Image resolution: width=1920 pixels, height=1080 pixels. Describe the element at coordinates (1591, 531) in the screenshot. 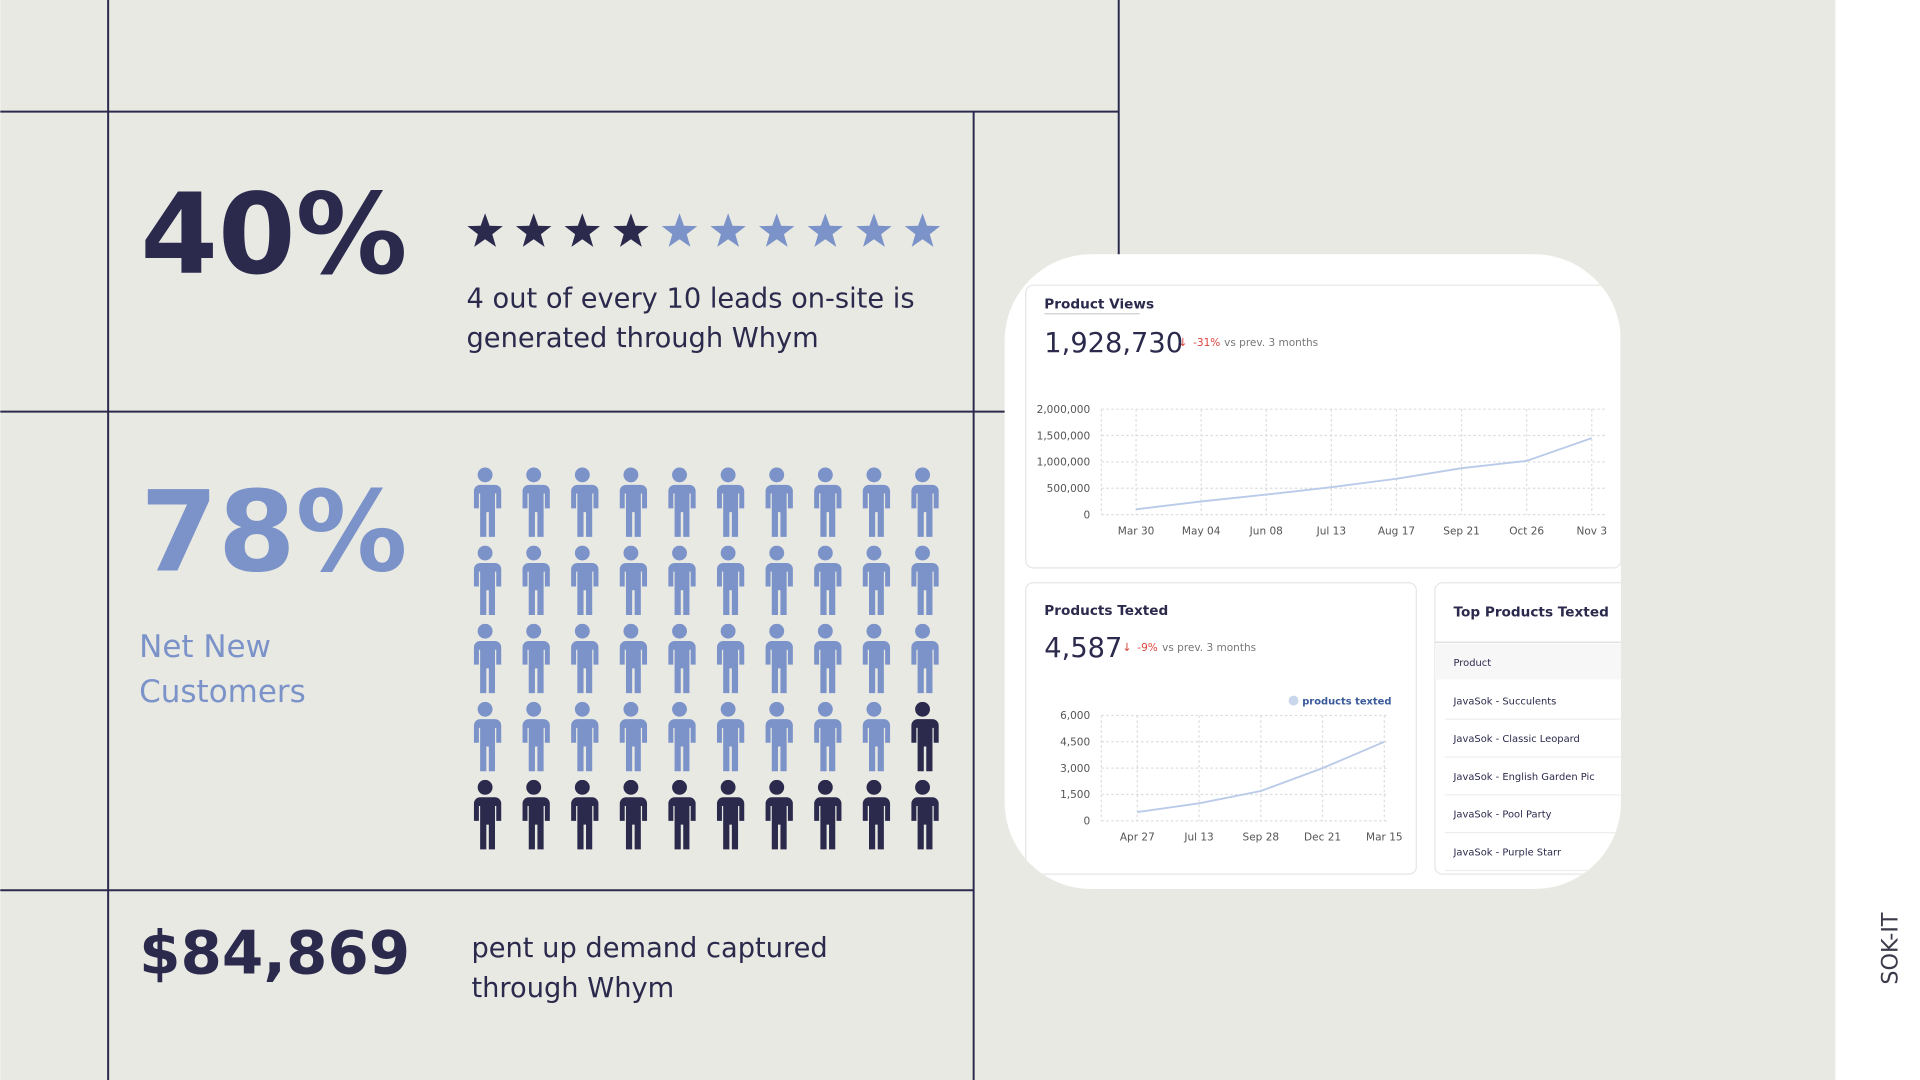

I see `x-tick-label: Nov 3` at that location.